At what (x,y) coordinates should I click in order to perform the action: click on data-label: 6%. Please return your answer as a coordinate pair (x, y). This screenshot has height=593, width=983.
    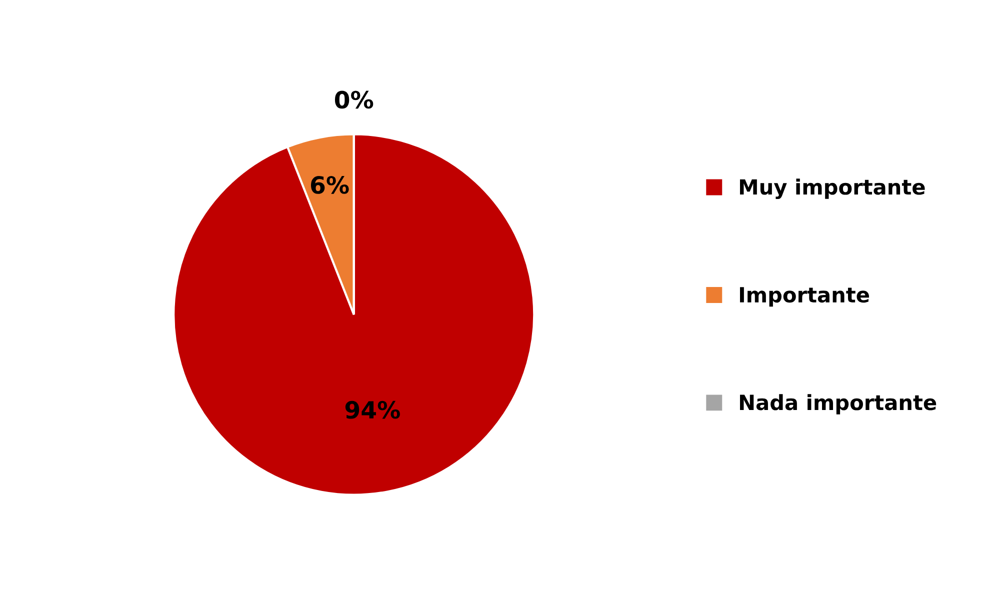
    Looking at the image, I should click on (329, 185).